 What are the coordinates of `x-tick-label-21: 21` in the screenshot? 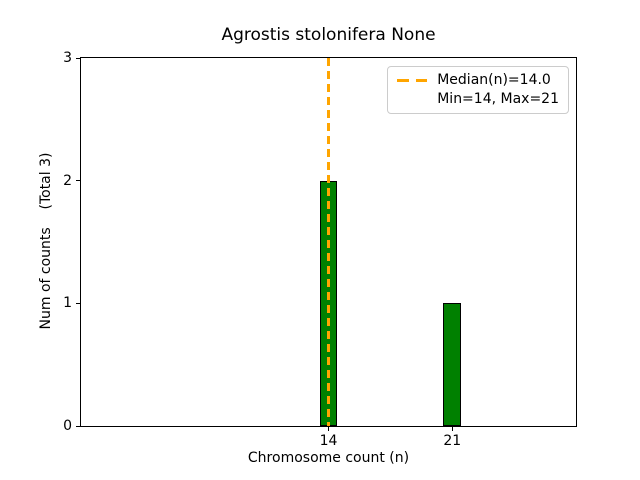 It's located at (452, 441).